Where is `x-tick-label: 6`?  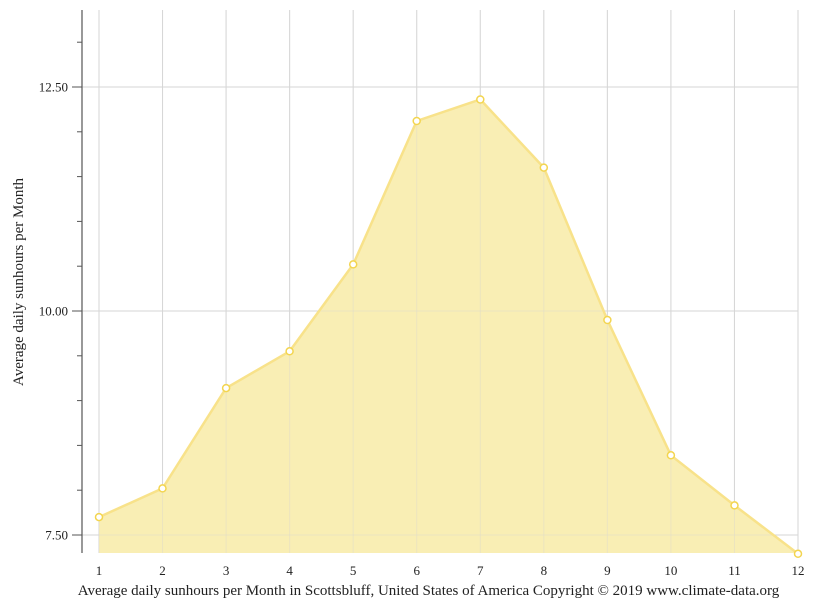
x-tick-label: 6 is located at coordinates (416, 570).